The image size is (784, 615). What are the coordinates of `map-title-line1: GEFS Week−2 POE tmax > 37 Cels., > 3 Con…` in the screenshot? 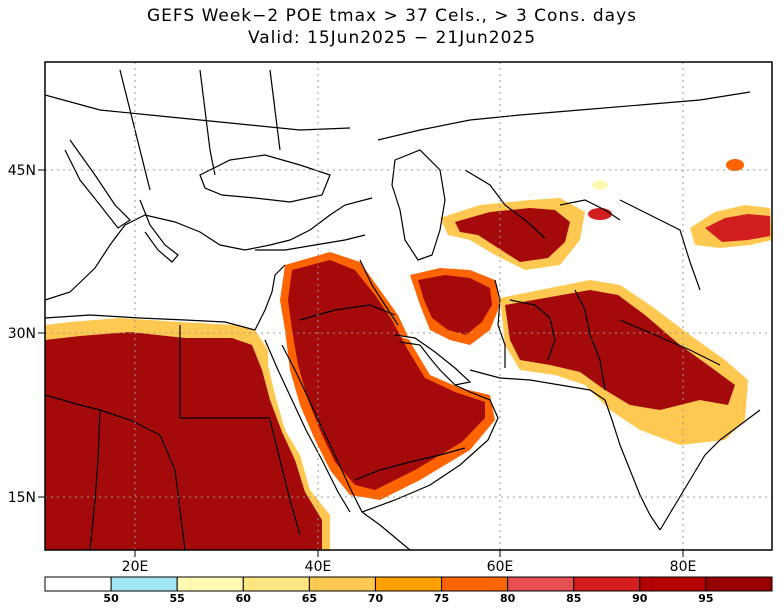 It's located at (392, 16).